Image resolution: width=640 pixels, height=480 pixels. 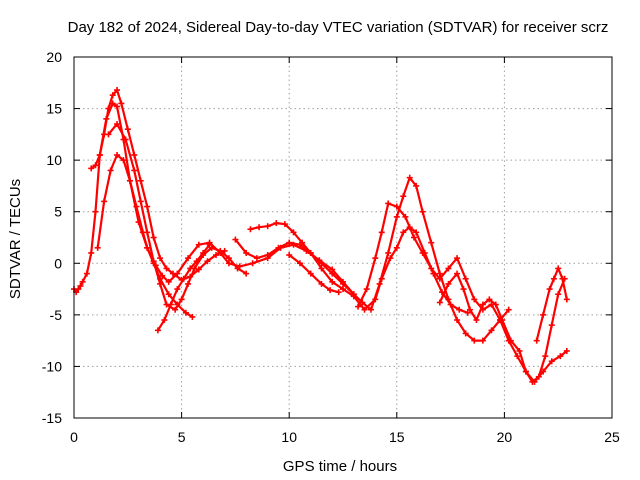 I want to click on y-tick-label: -10, so click(x=52, y=366).